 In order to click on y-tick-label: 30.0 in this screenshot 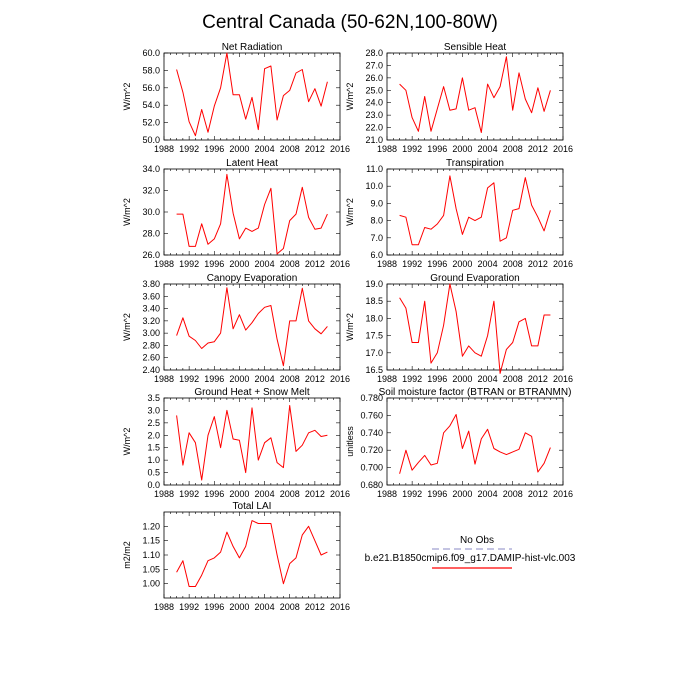, I will do `click(151, 212)`.